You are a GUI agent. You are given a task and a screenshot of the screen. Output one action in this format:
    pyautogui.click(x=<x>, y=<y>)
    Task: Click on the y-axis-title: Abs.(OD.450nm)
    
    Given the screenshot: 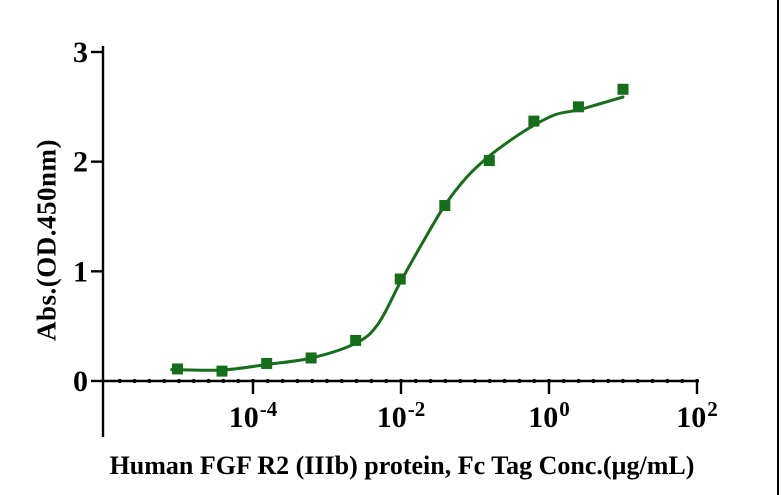 What is the action you would take?
    pyautogui.click(x=46, y=240)
    